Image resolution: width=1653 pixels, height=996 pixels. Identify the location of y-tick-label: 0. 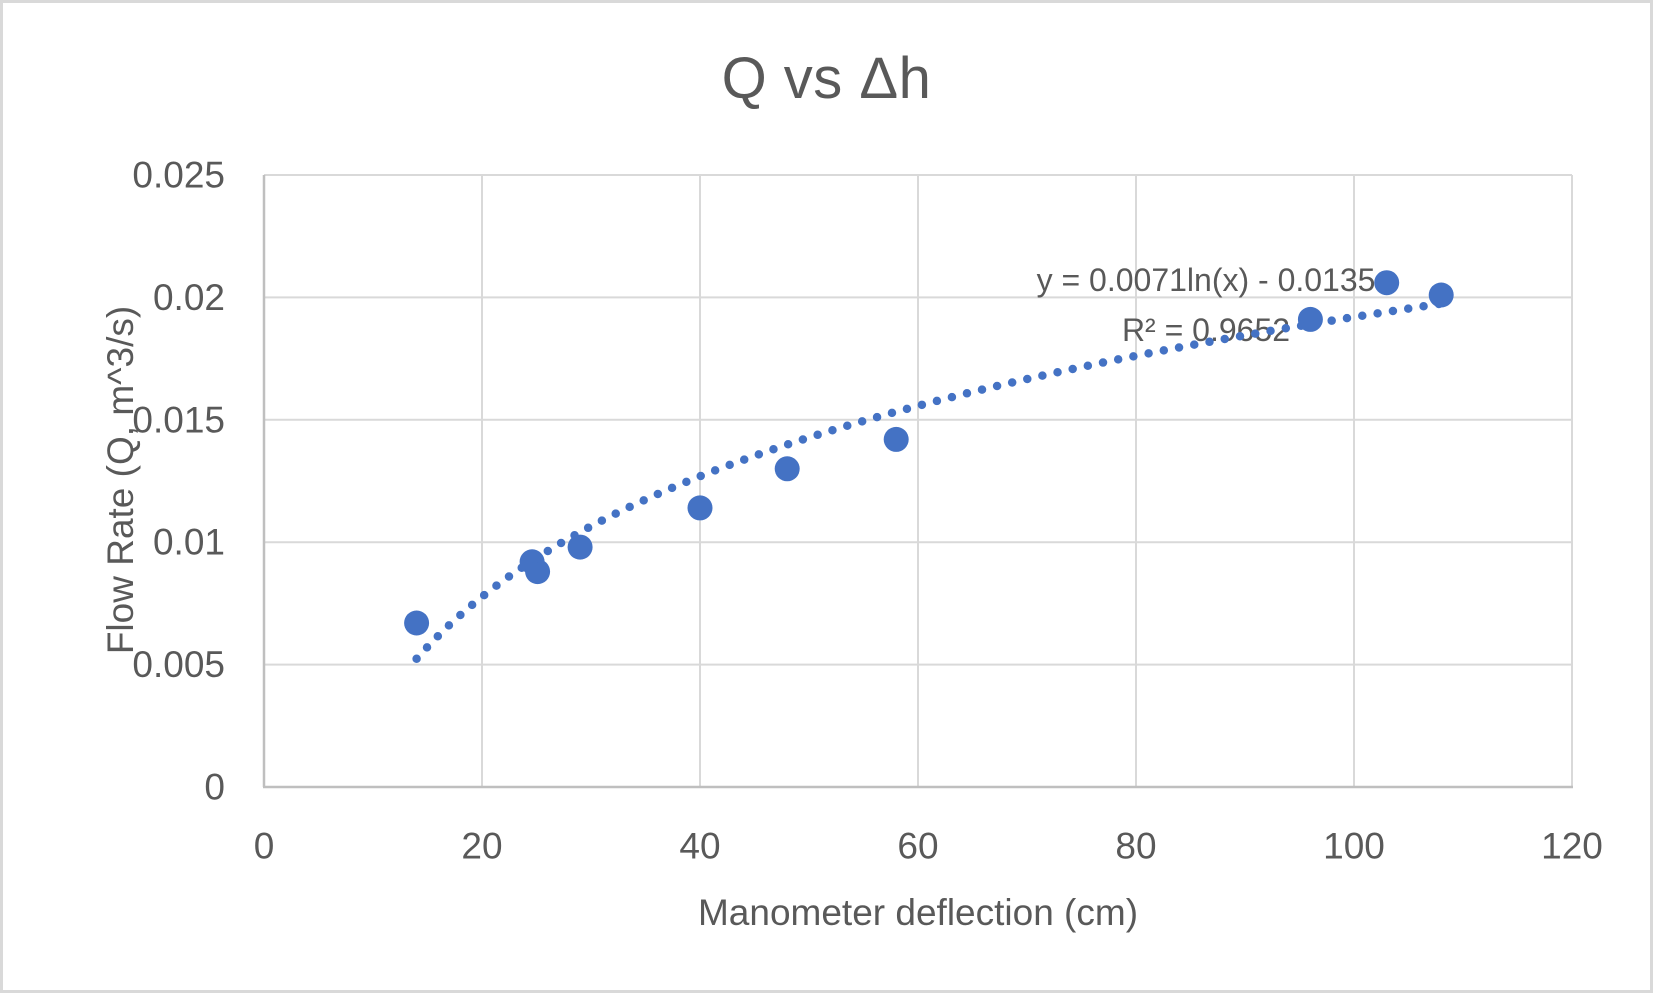
(214, 787).